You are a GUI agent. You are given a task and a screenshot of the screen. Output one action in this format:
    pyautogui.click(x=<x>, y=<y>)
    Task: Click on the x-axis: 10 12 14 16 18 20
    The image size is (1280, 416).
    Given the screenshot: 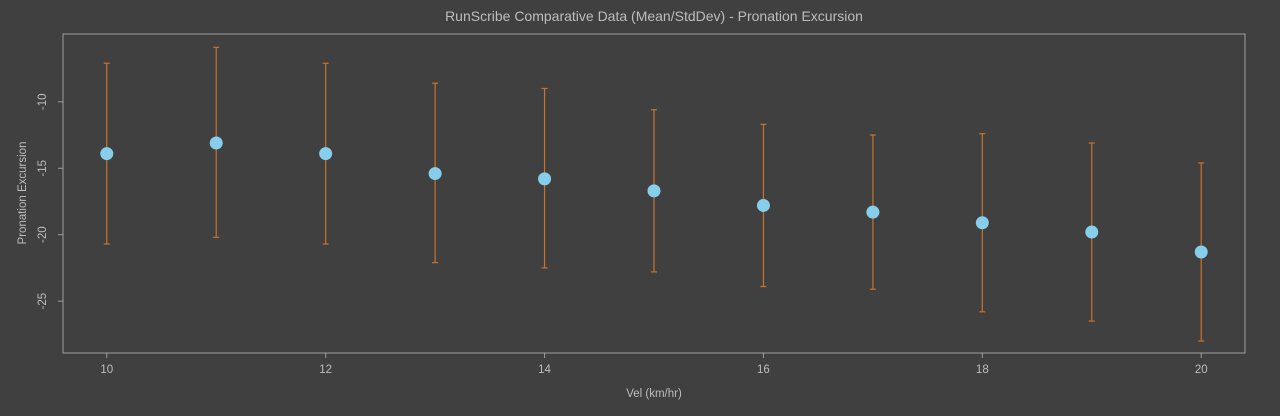 What is the action you would take?
    pyautogui.click(x=654, y=364)
    